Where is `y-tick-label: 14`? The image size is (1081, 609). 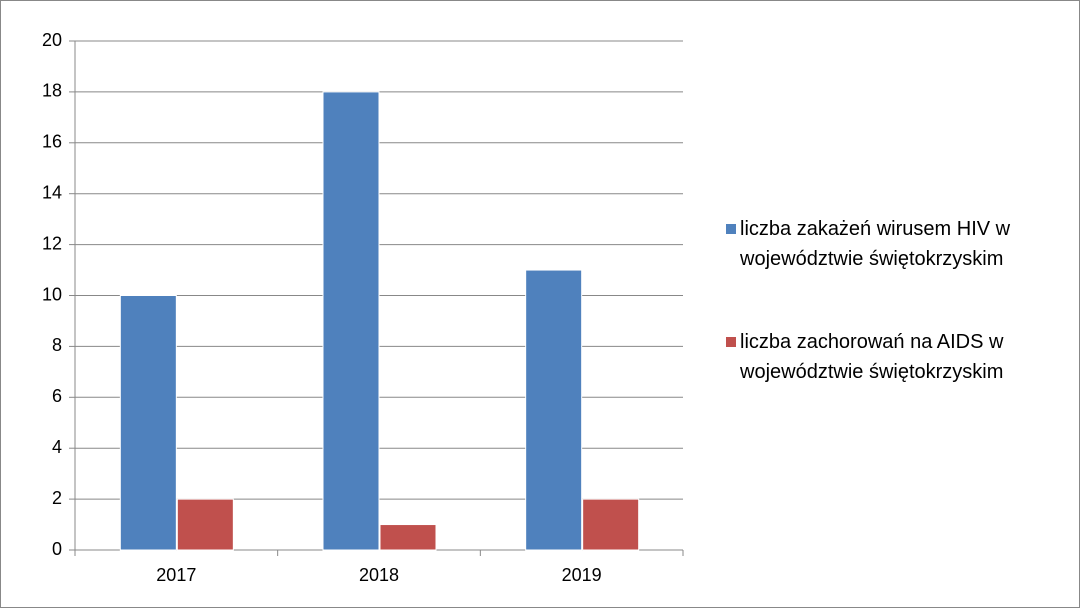 y-tick-label: 14 is located at coordinates (52, 192).